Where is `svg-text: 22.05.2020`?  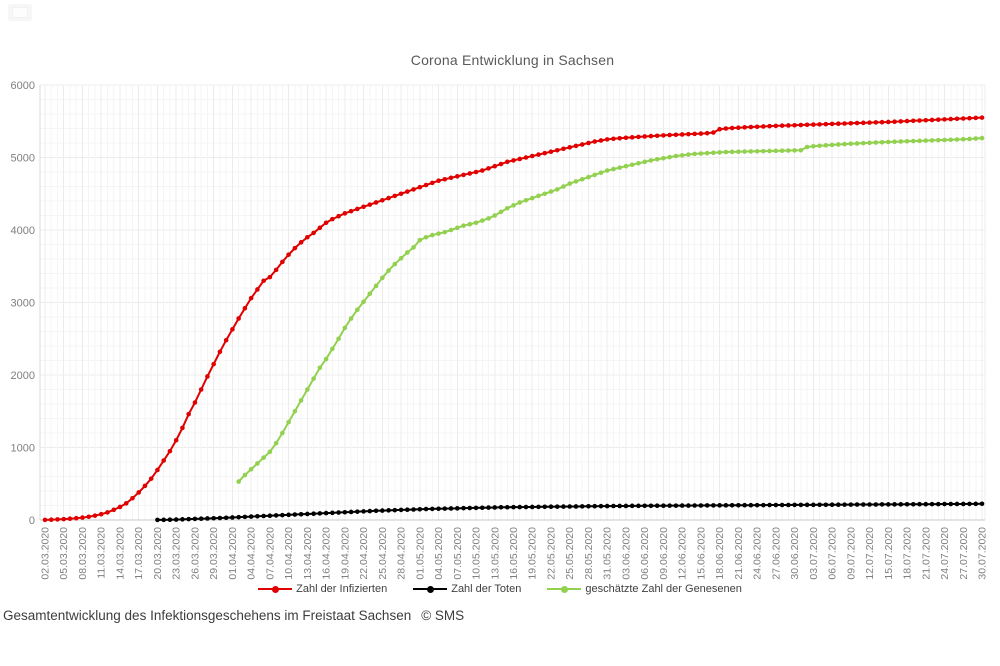
svg-text: 22.05.2020 is located at coordinates (551, 553).